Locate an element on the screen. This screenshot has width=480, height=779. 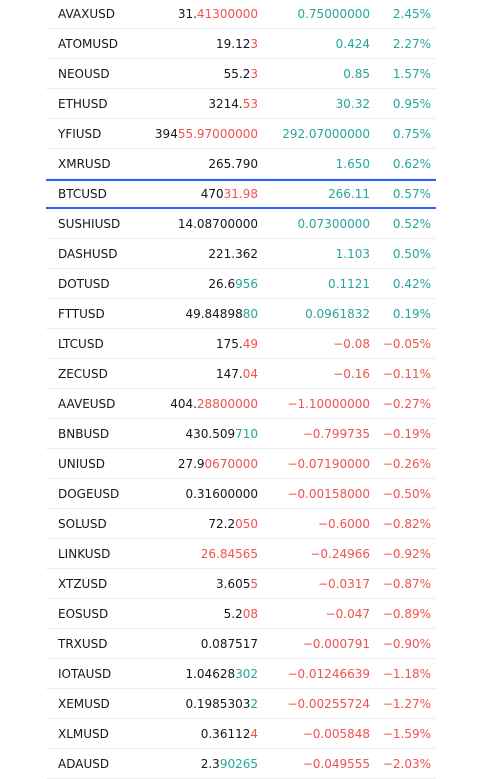
change: 266.11 is located at coordinates (349, 194).